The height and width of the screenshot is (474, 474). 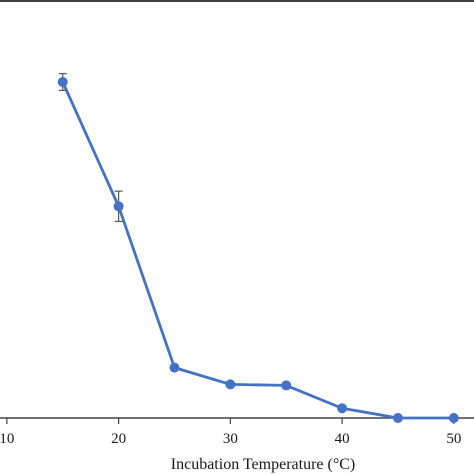 I want to click on x-tick-labels: 10 20 30 40 50, so click(x=230, y=439).